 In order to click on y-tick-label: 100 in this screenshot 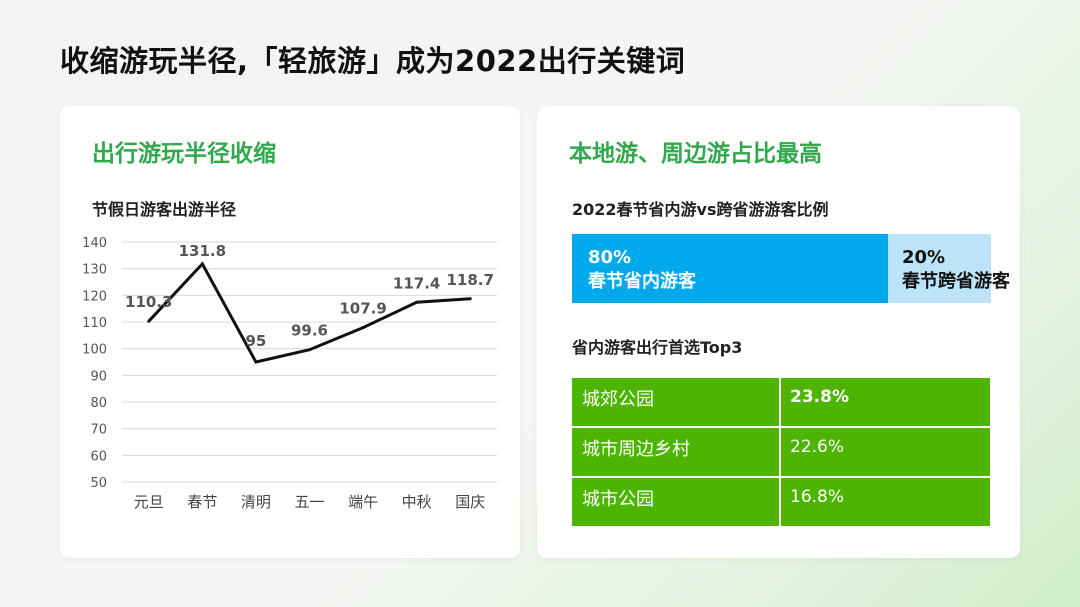, I will do `click(94, 350)`.